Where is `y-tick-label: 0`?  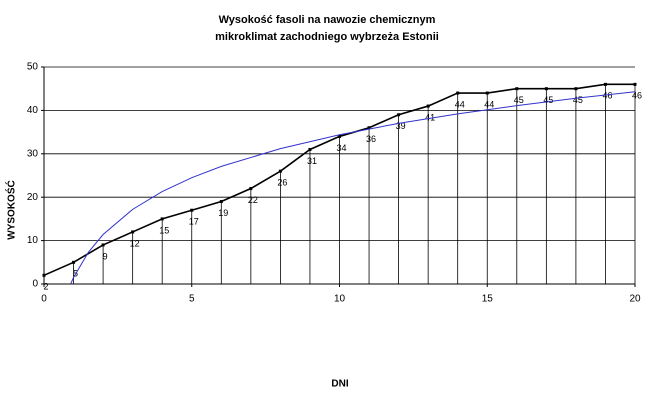 y-tick-label: 0 is located at coordinates (35, 284).